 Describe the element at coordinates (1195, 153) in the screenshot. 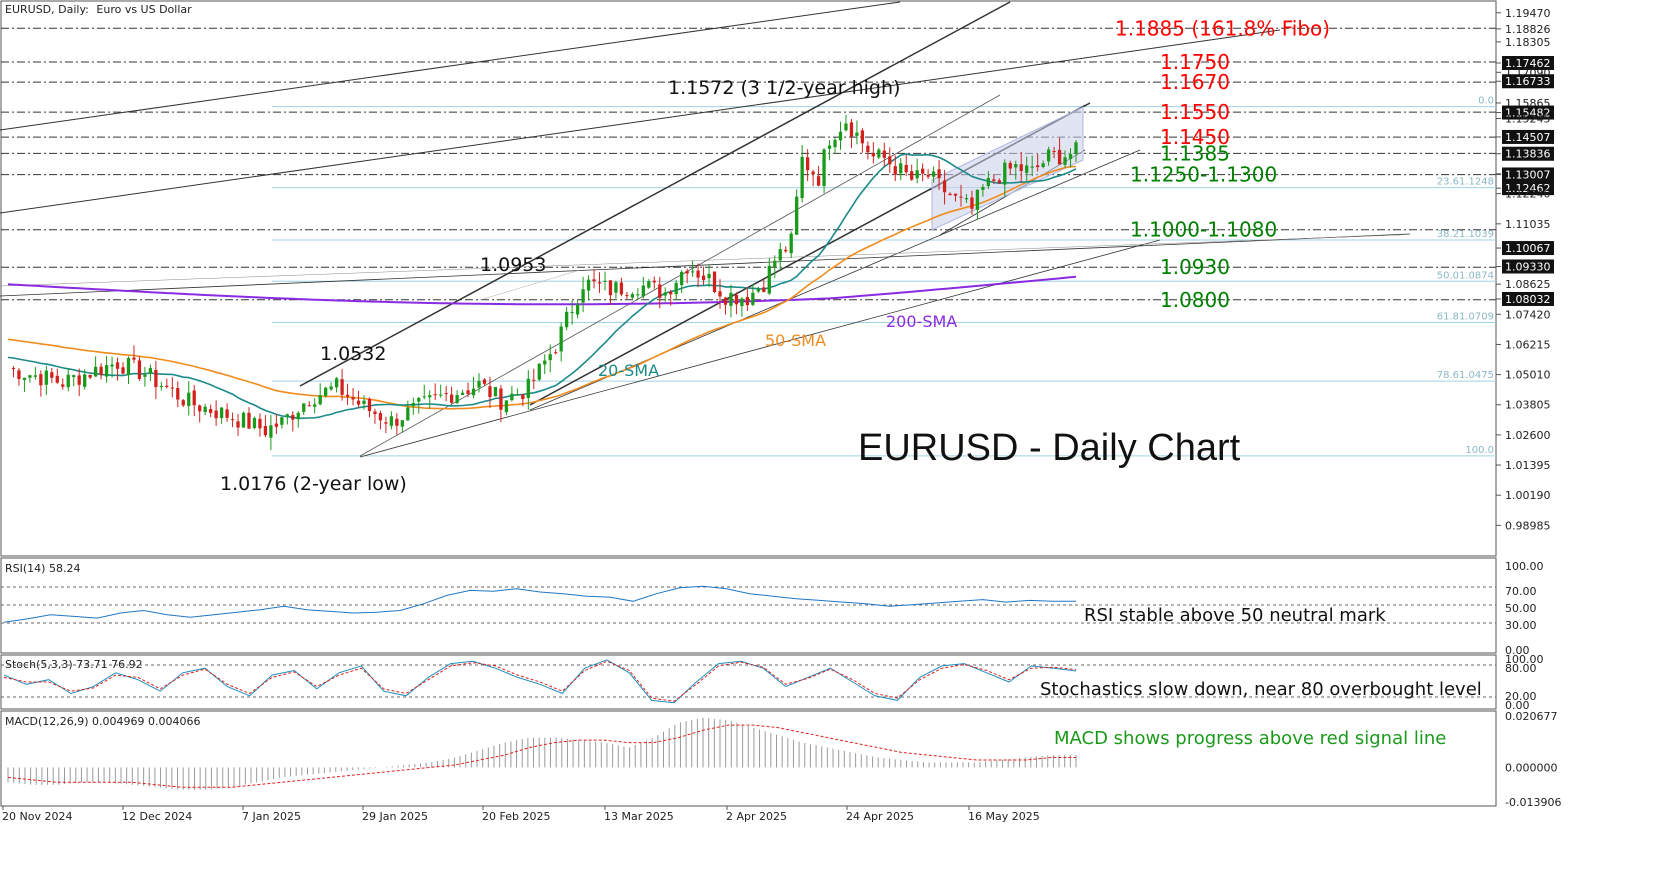

I see `key-level-label: 1.1385` at that location.